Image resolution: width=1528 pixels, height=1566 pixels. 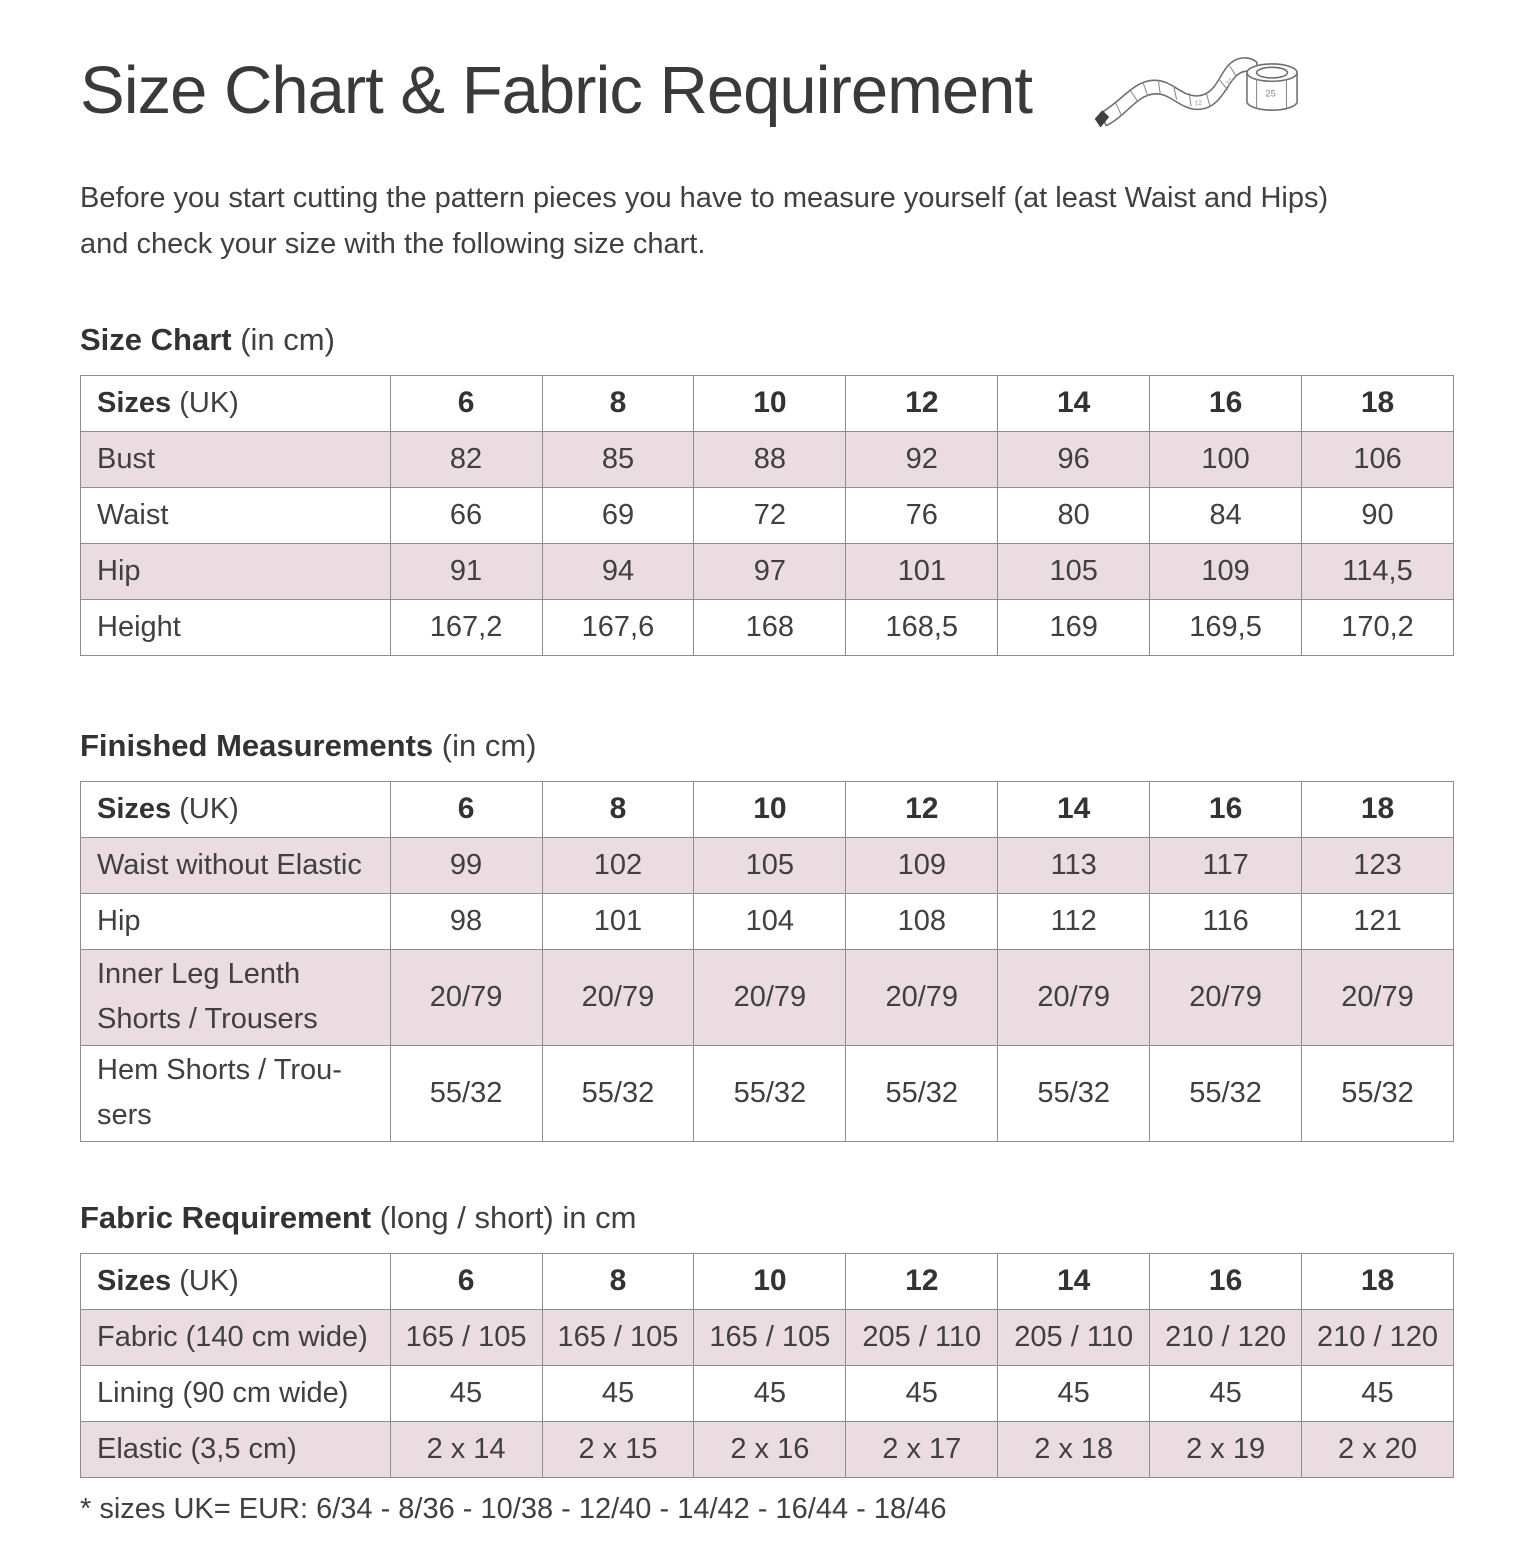 What do you see at coordinates (226, 1217) in the screenshot?
I see `heading-bold-text: Fabric Requirement` at bounding box center [226, 1217].